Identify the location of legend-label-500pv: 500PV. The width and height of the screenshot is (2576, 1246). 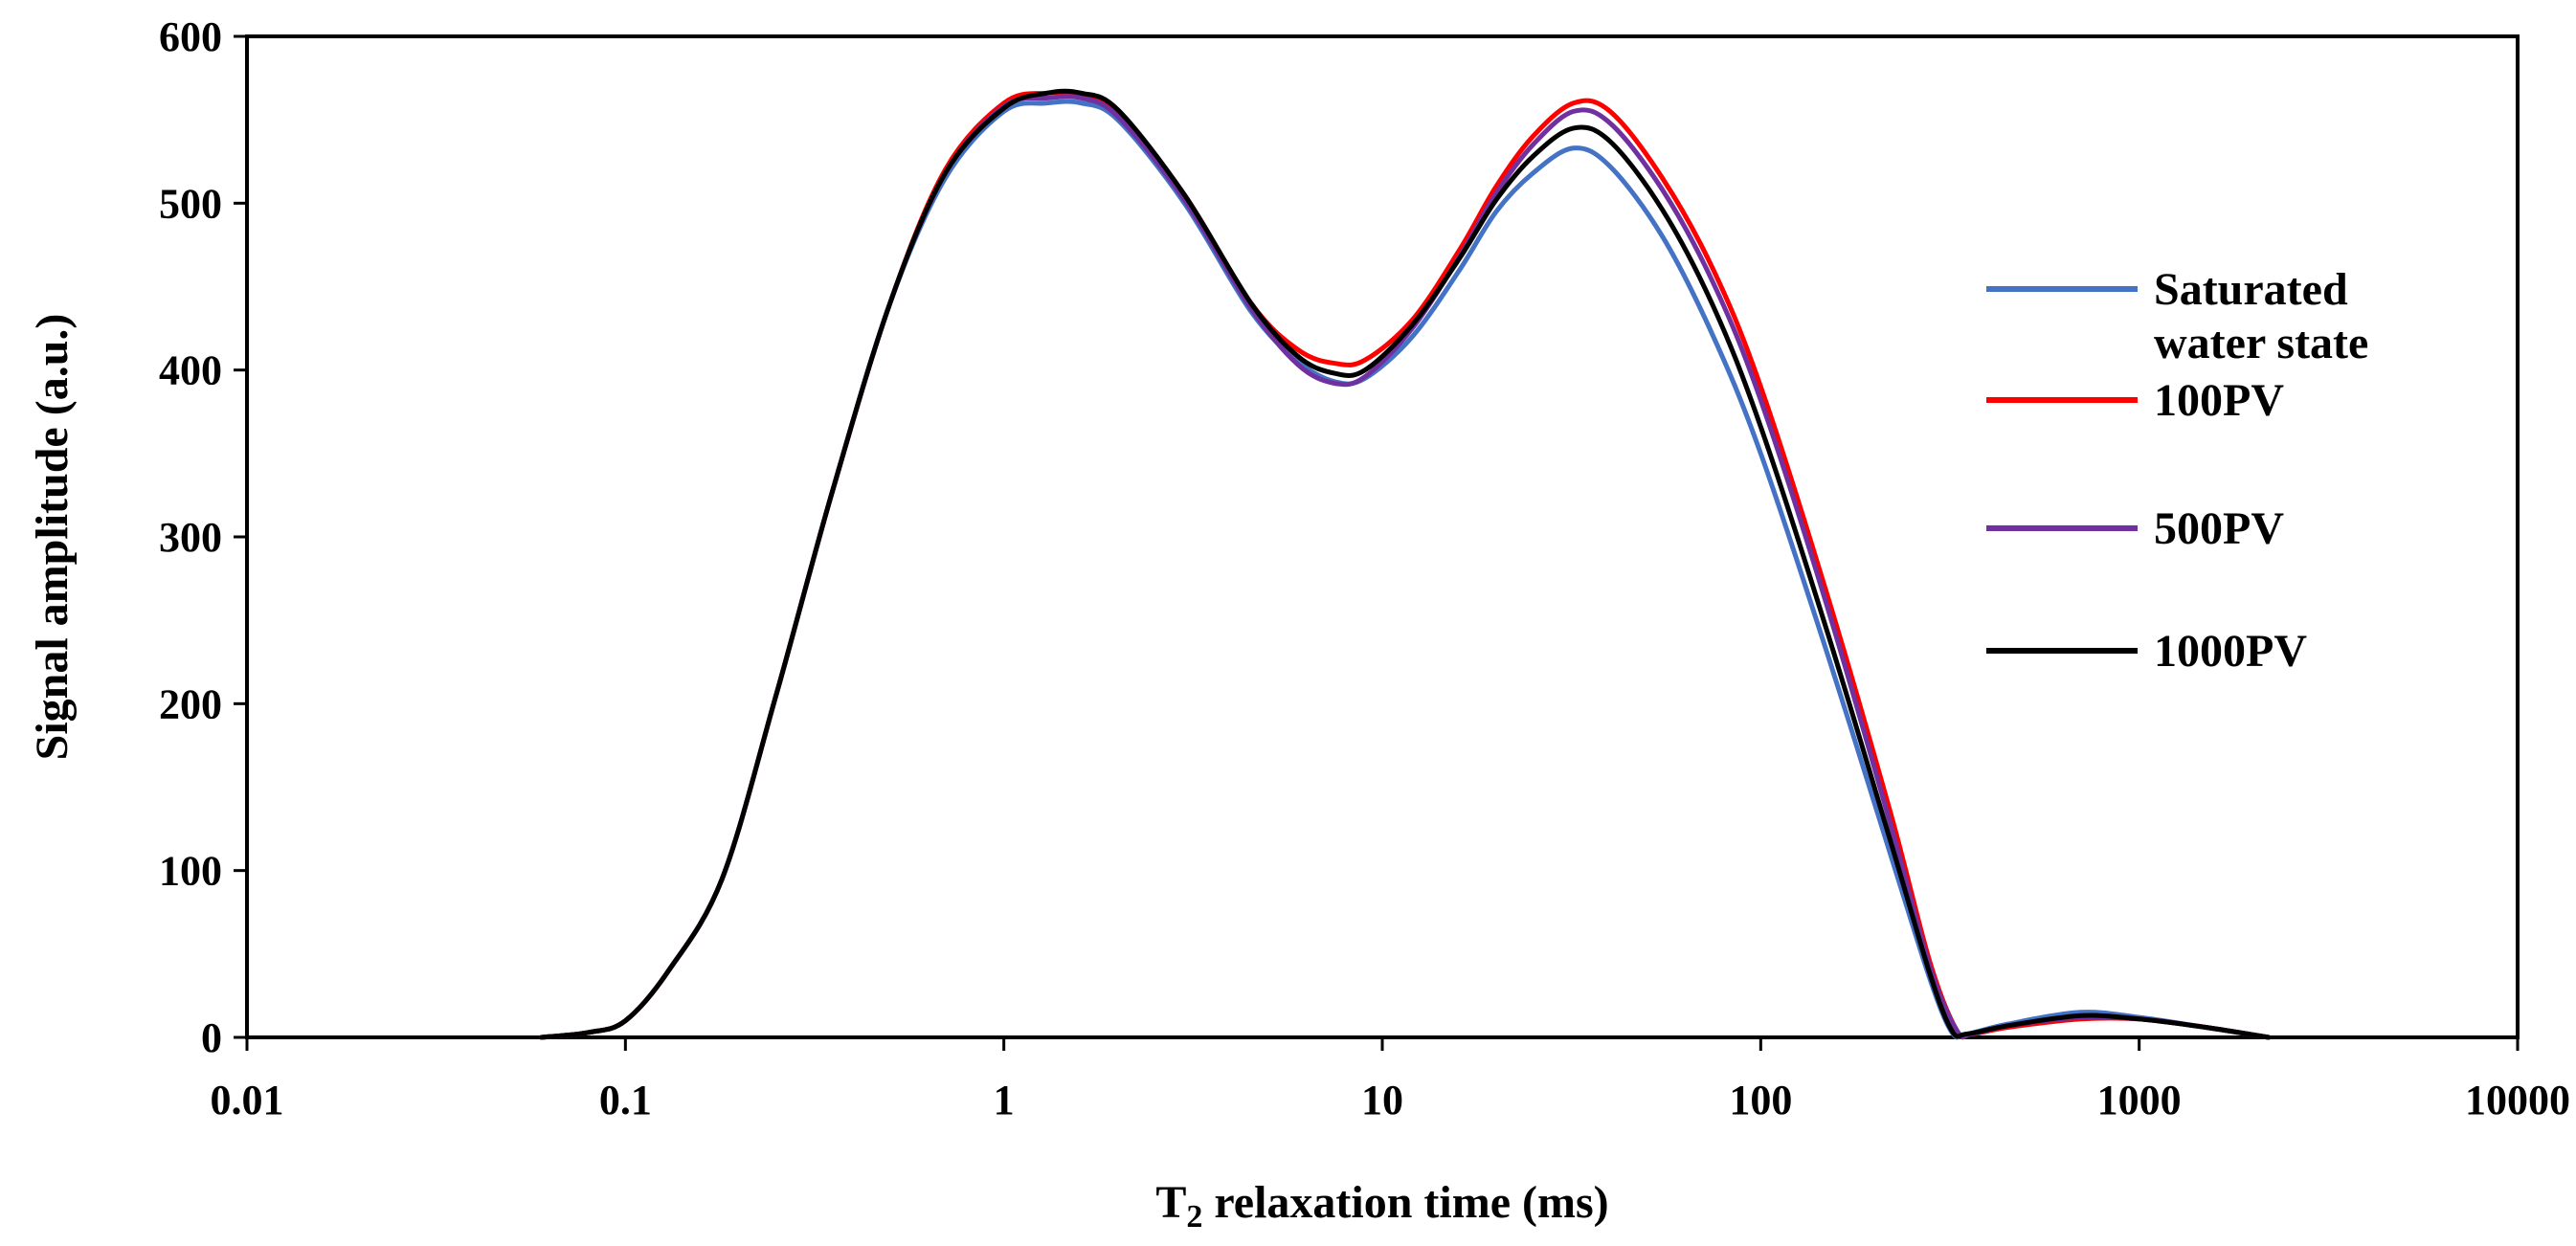
(2219, 528).